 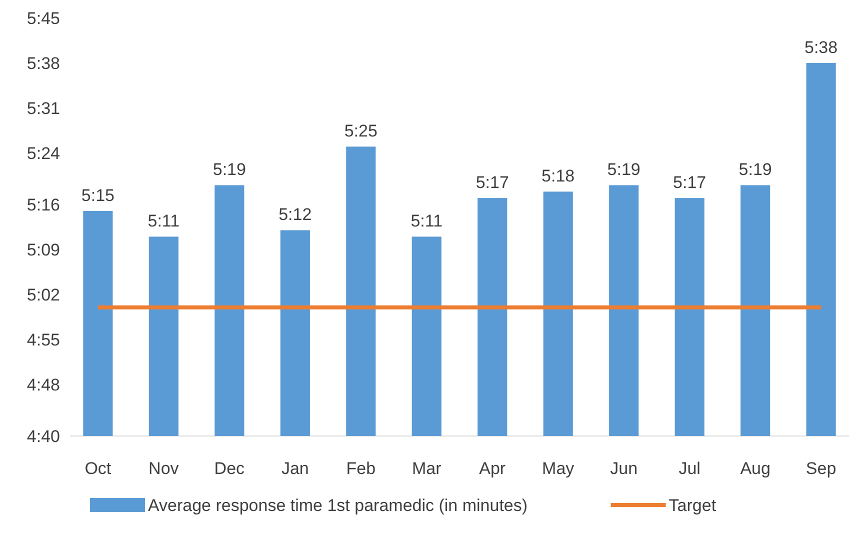 What do you see at coordinates (558, 468) in the screenshot?
I see `x-tick-label: May` at bounding box center [558, 468].